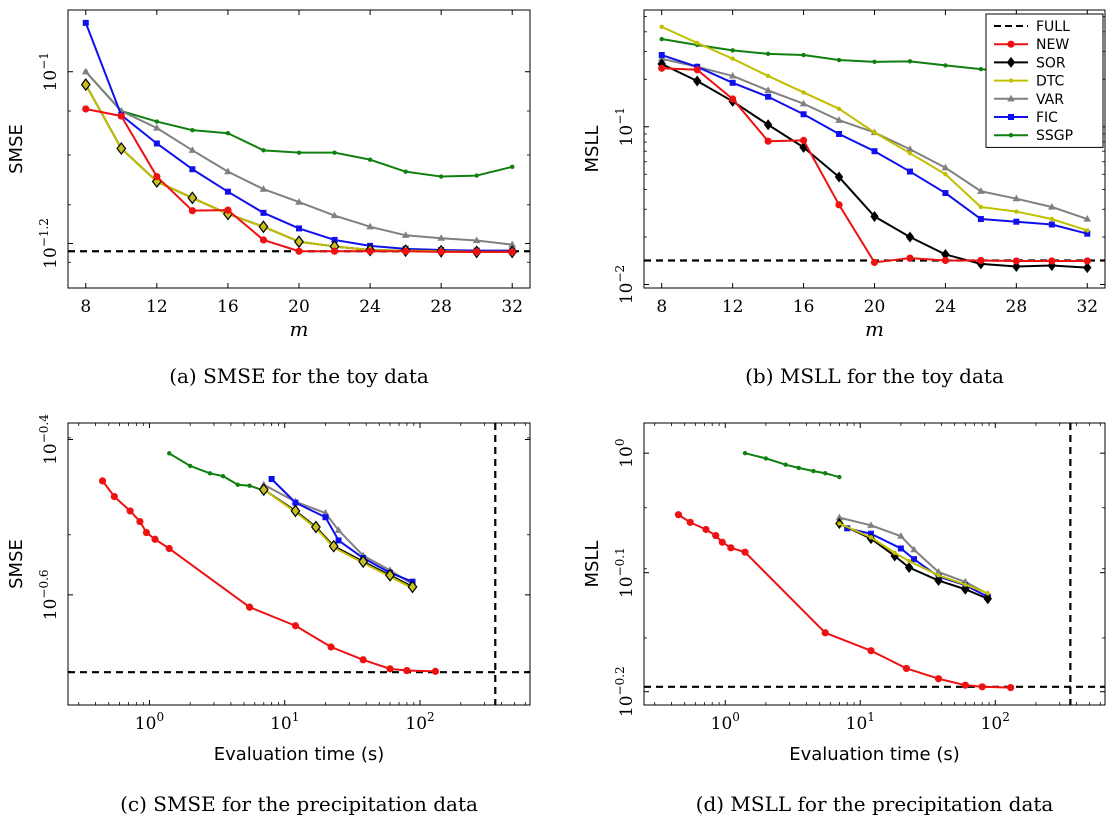  I want to click on legend-item-new: NEW, so click(1031, 45).